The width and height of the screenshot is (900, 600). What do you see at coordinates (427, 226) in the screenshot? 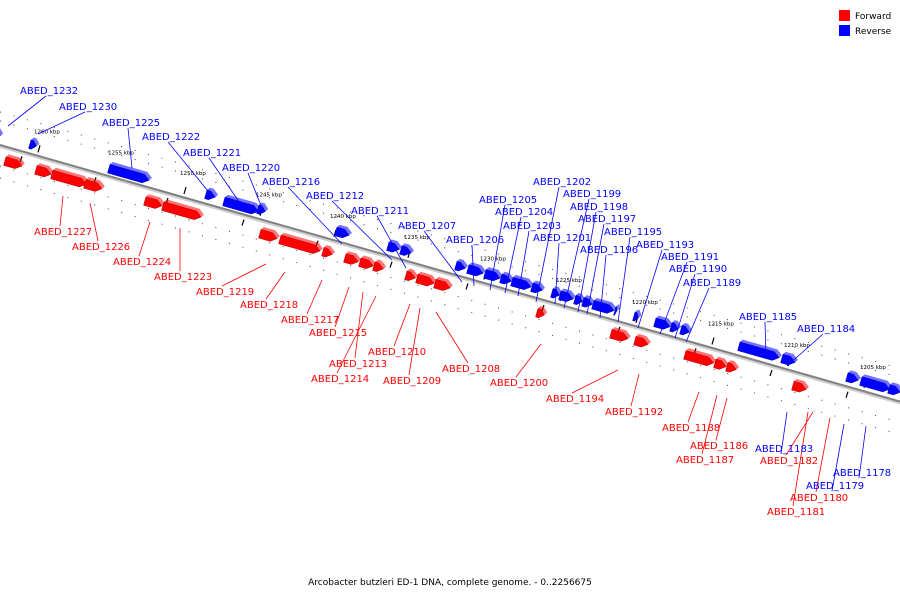
I see `gene-label-abed-1207: ABED_1207` at bounding box center [427, 226].